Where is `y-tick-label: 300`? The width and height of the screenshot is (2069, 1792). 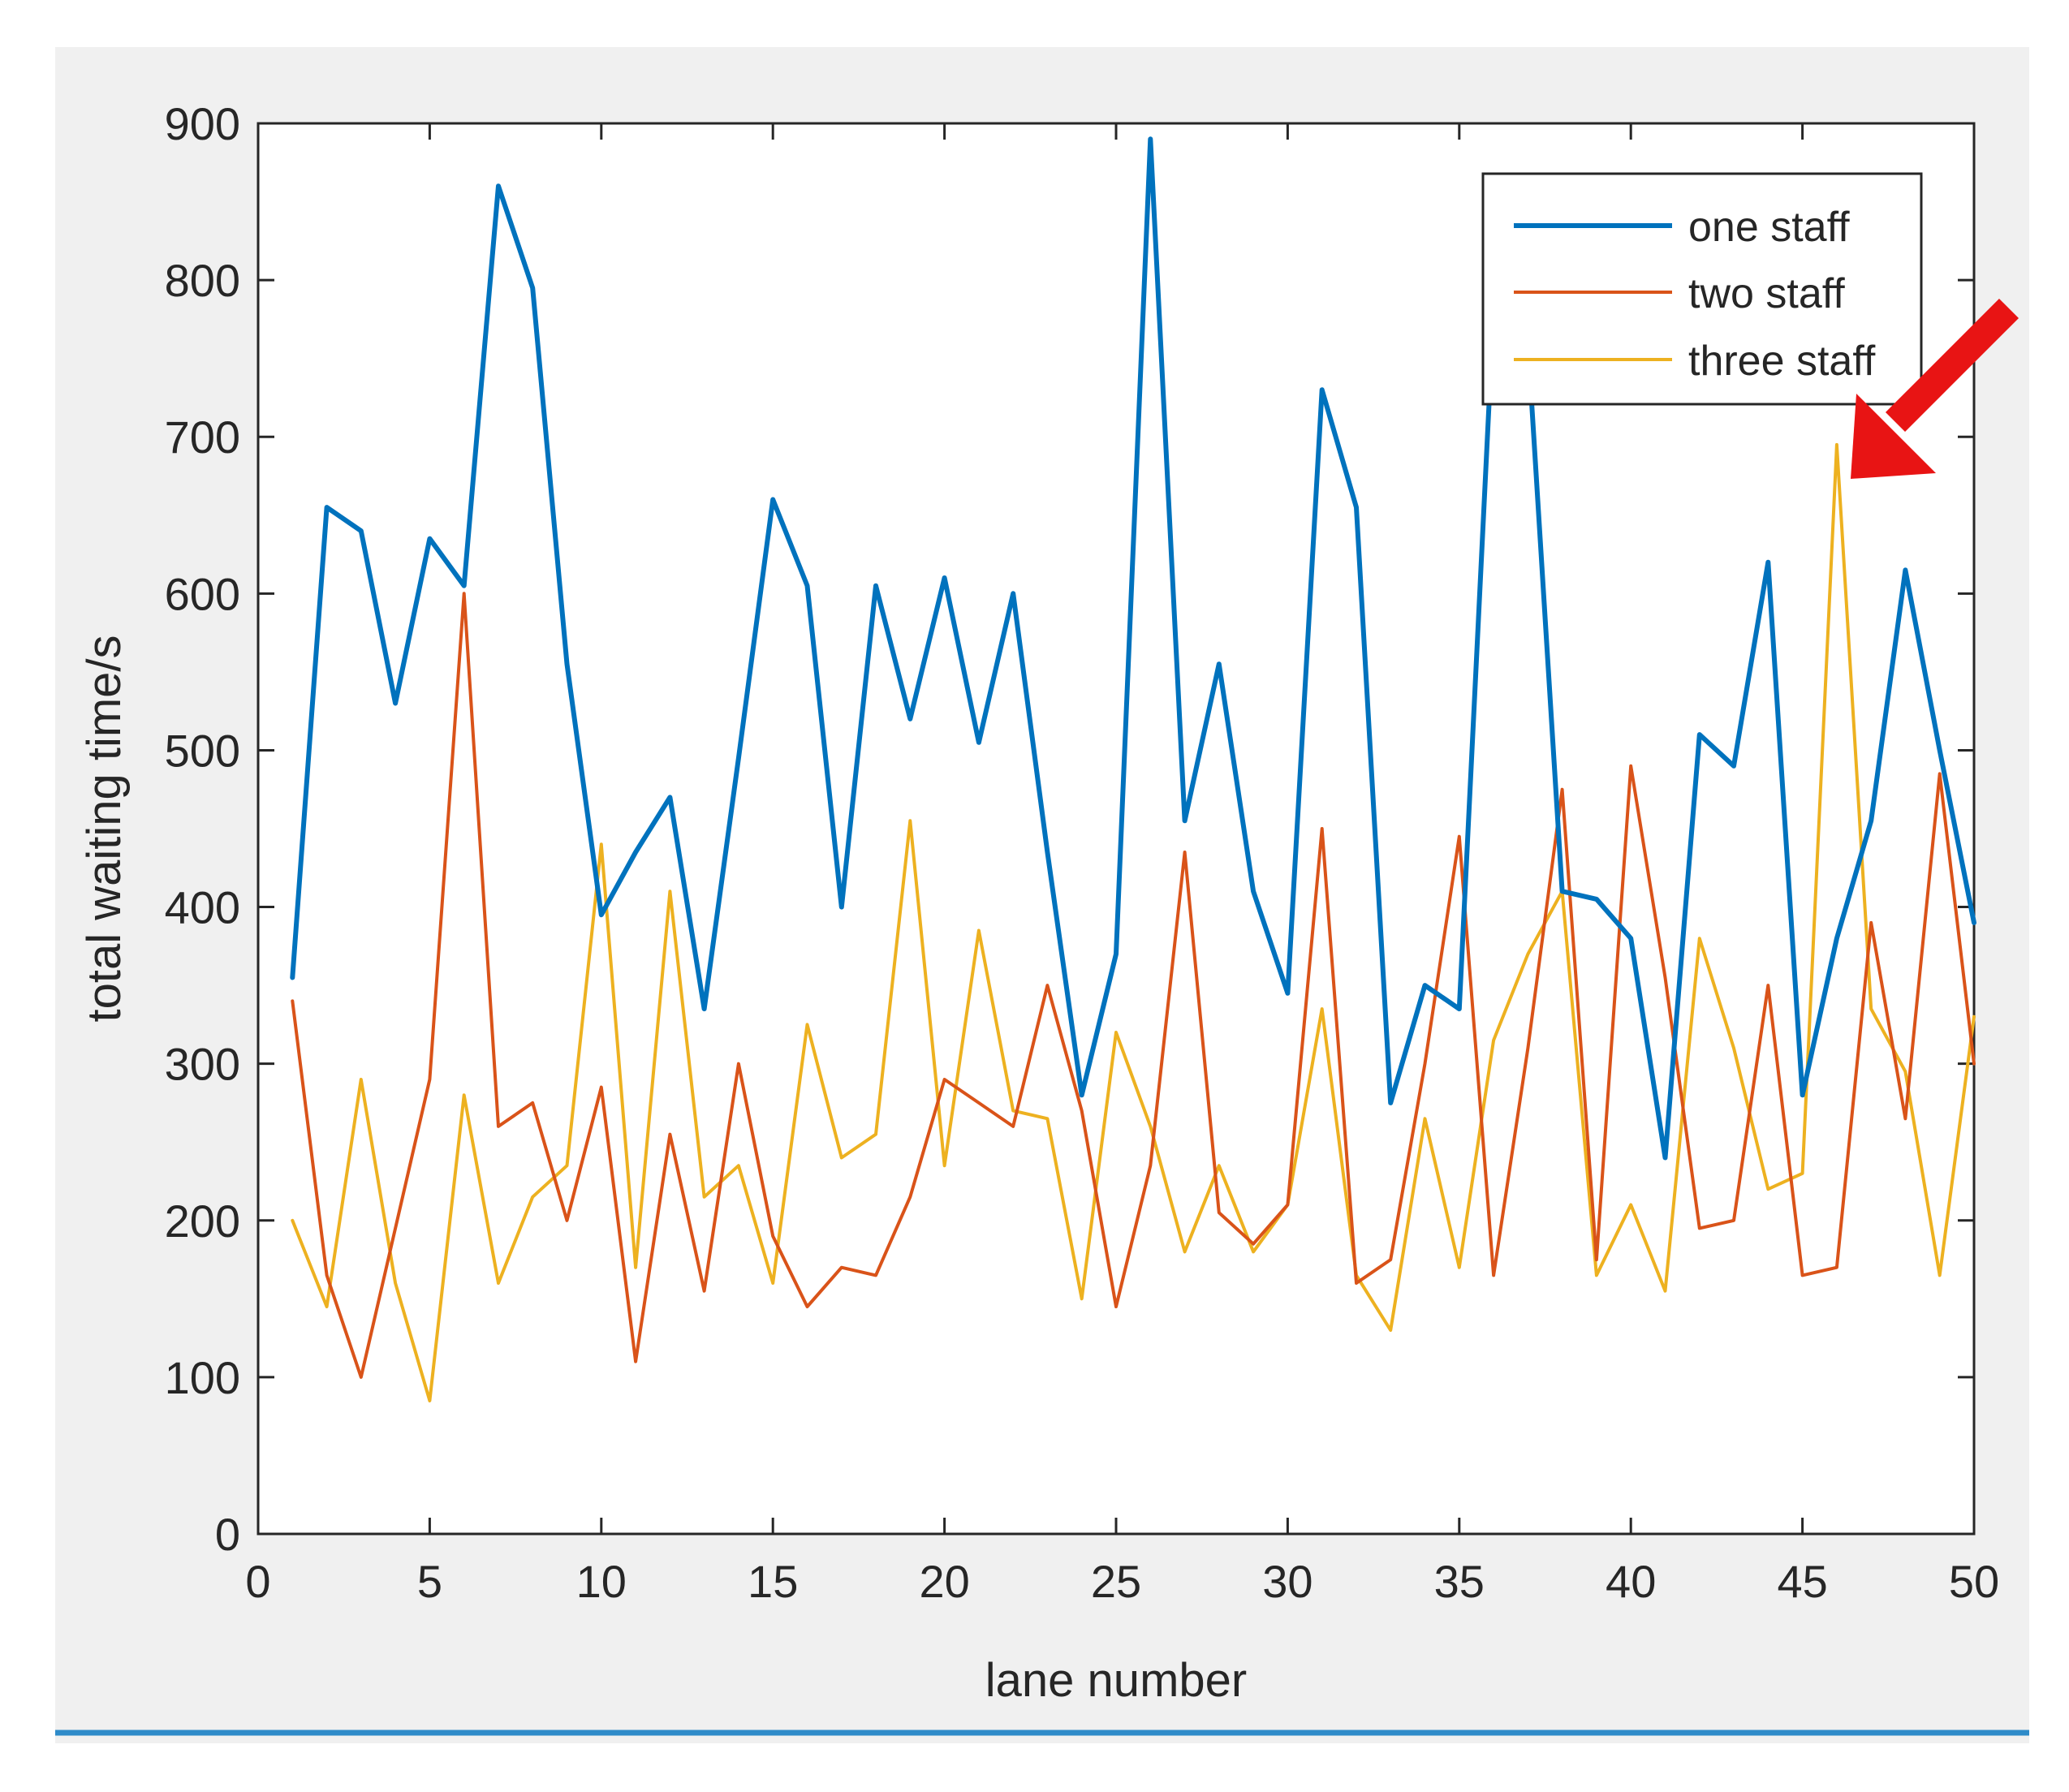 y-tick-label: 300 is located at coordinates (202, 1065).